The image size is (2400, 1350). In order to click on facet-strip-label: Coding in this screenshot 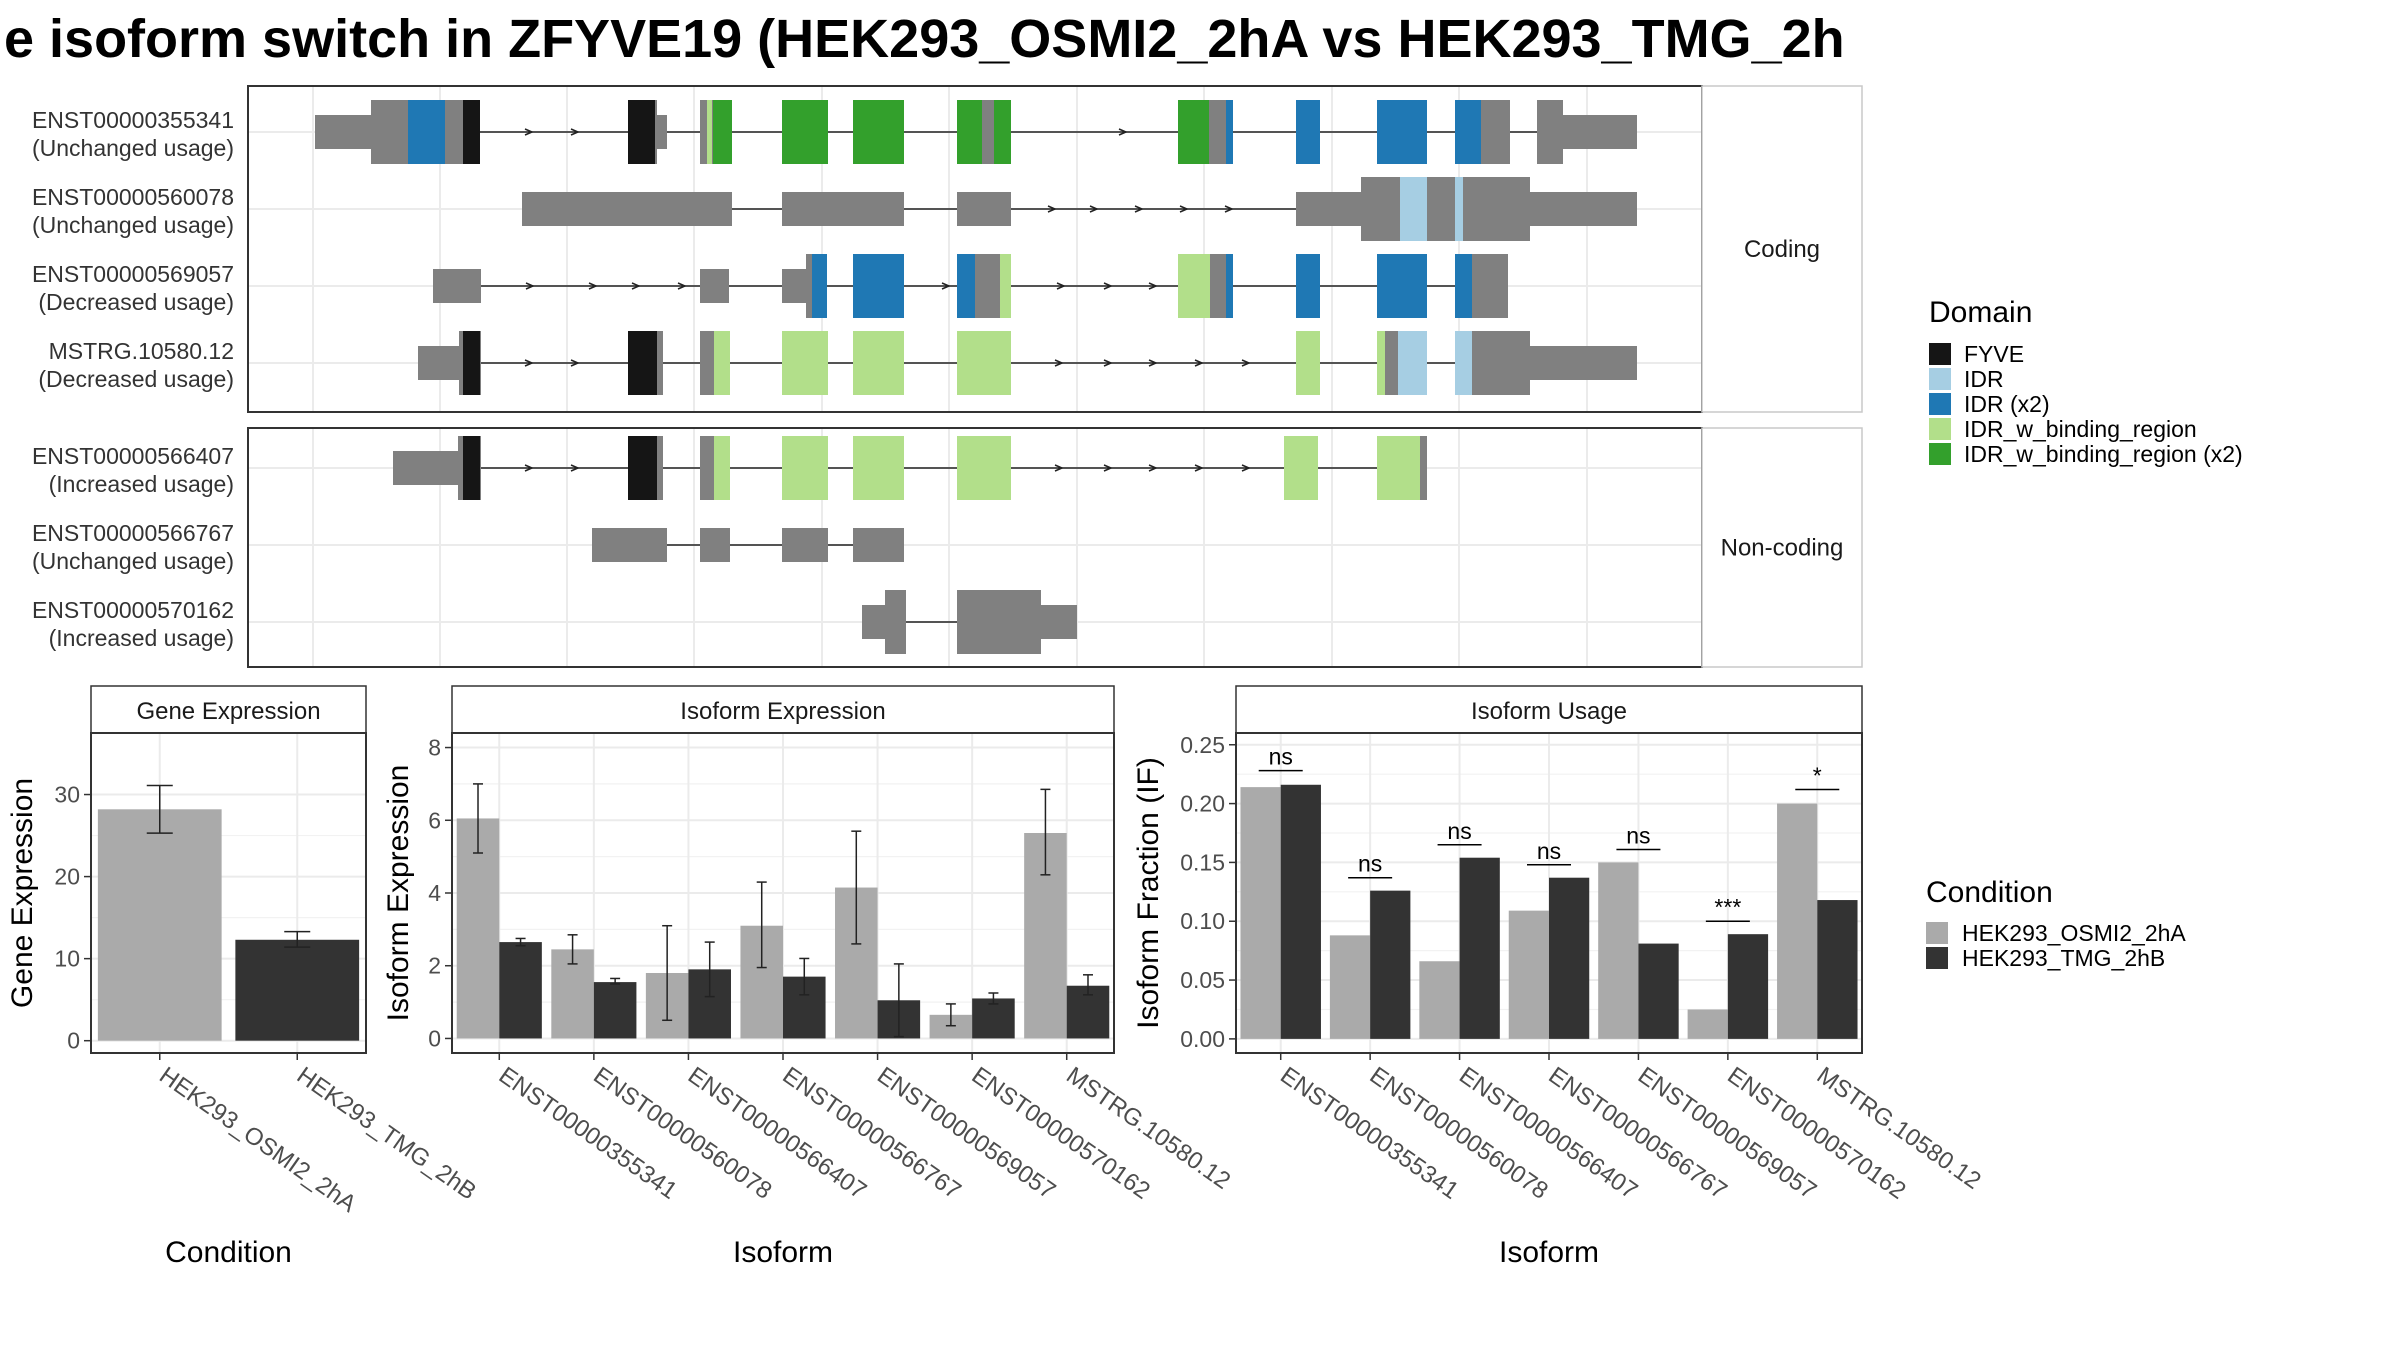, I will do `click(1782, 249)`.